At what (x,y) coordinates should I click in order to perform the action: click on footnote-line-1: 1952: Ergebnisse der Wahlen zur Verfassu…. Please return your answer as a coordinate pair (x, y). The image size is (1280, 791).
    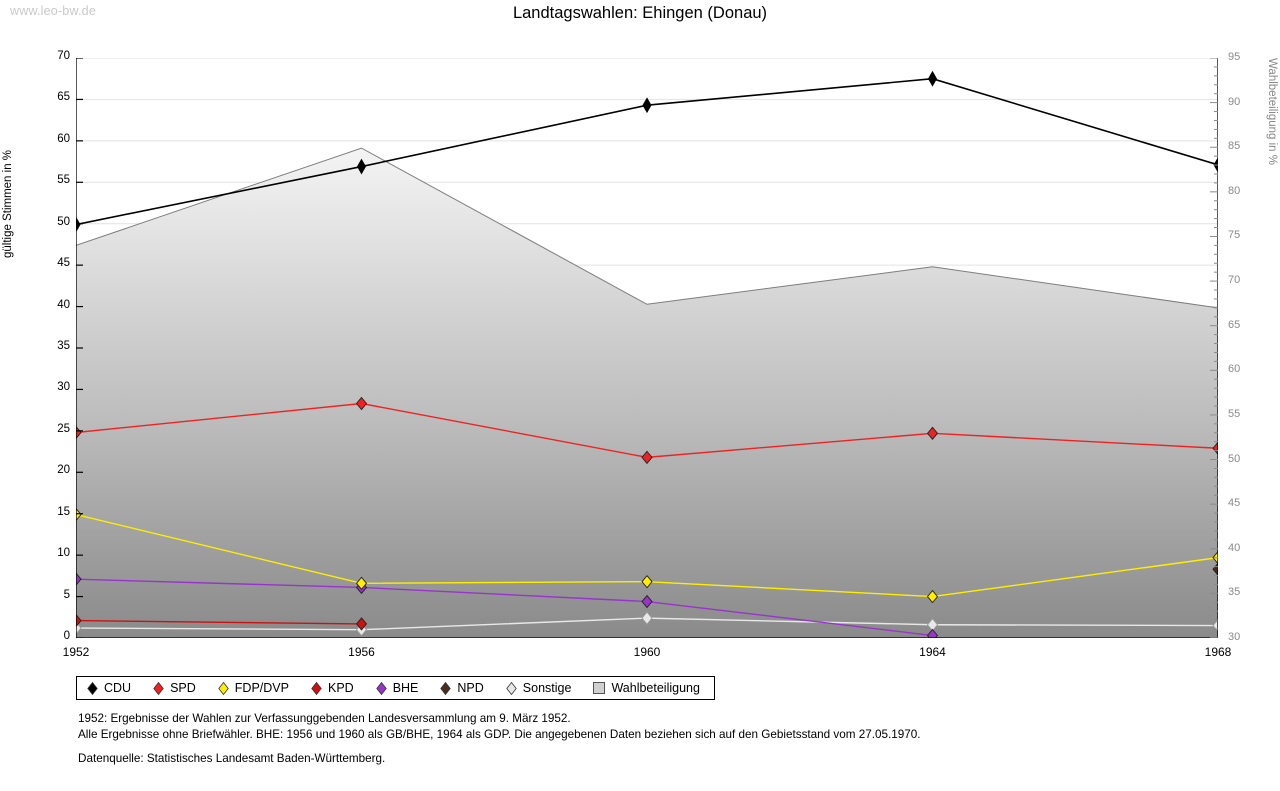
    Looking at the image, I should click on (324, 718).